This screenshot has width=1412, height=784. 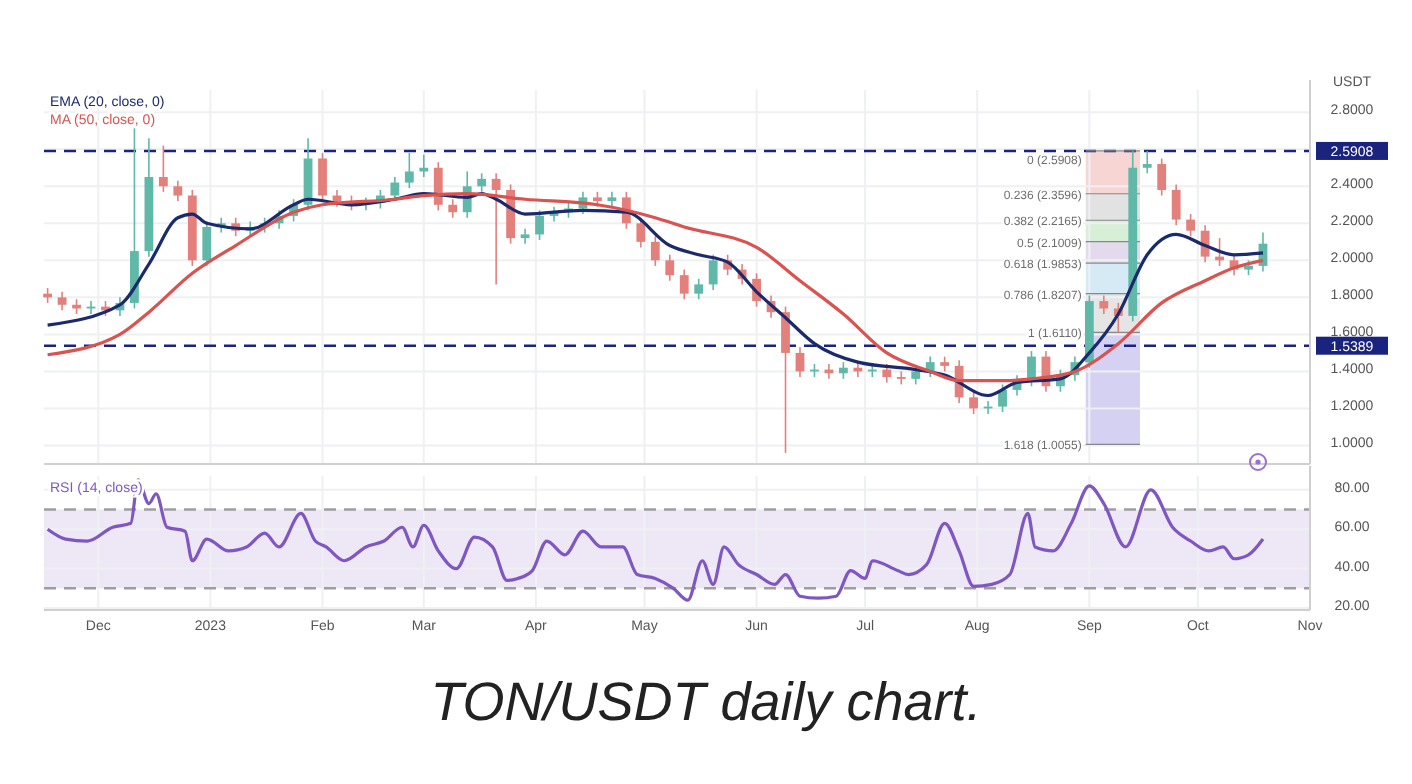 What do you see at coordinates (655, 540) in the screenshot?
I see `line-series` at bounding box center [655, 540].